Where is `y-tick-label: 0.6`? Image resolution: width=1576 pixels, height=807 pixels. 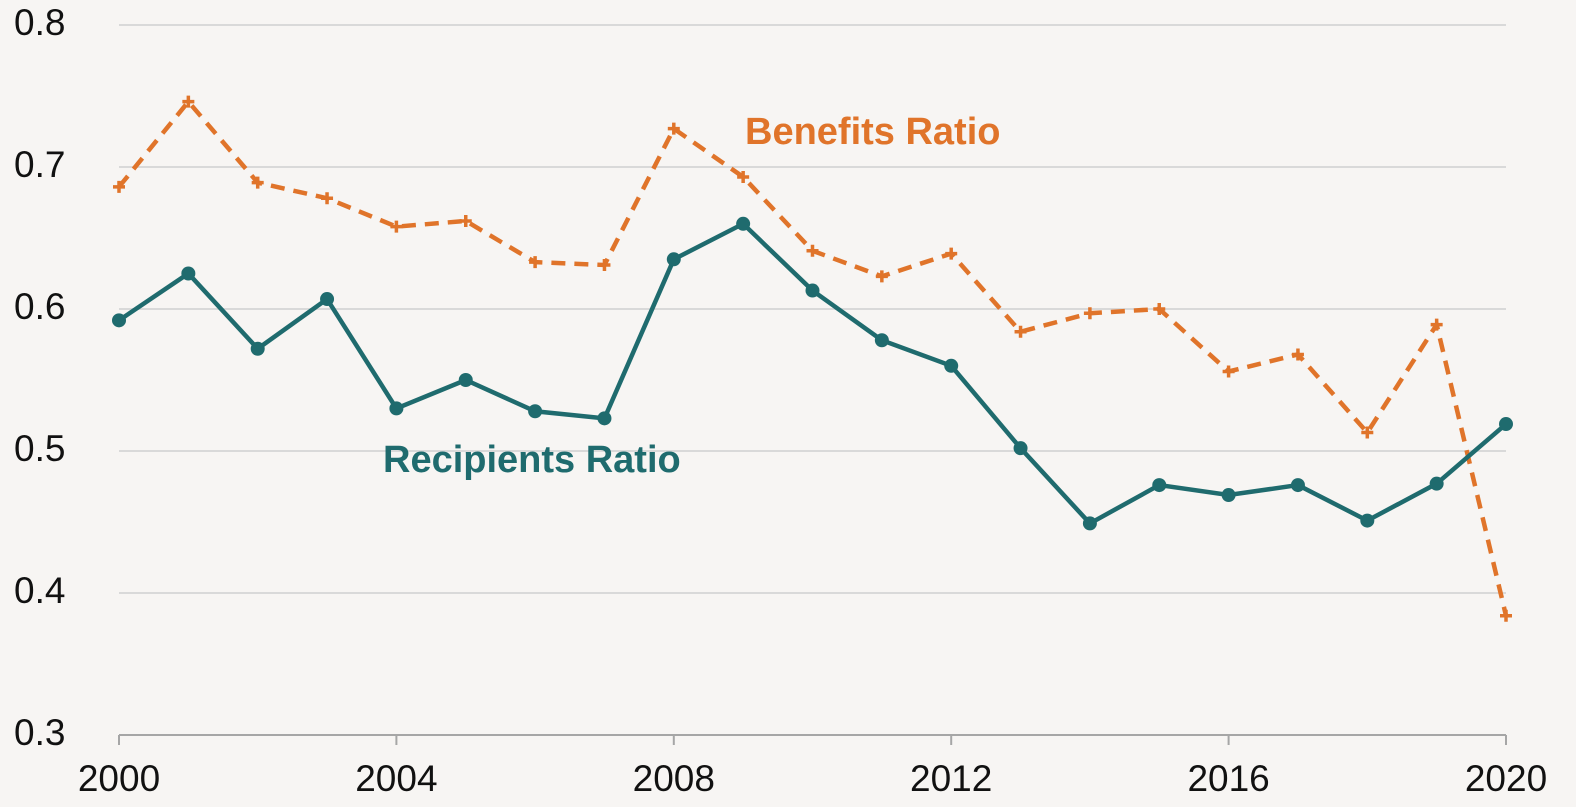 y-tick-label: 0.6 is located at coordinates (39, 306).